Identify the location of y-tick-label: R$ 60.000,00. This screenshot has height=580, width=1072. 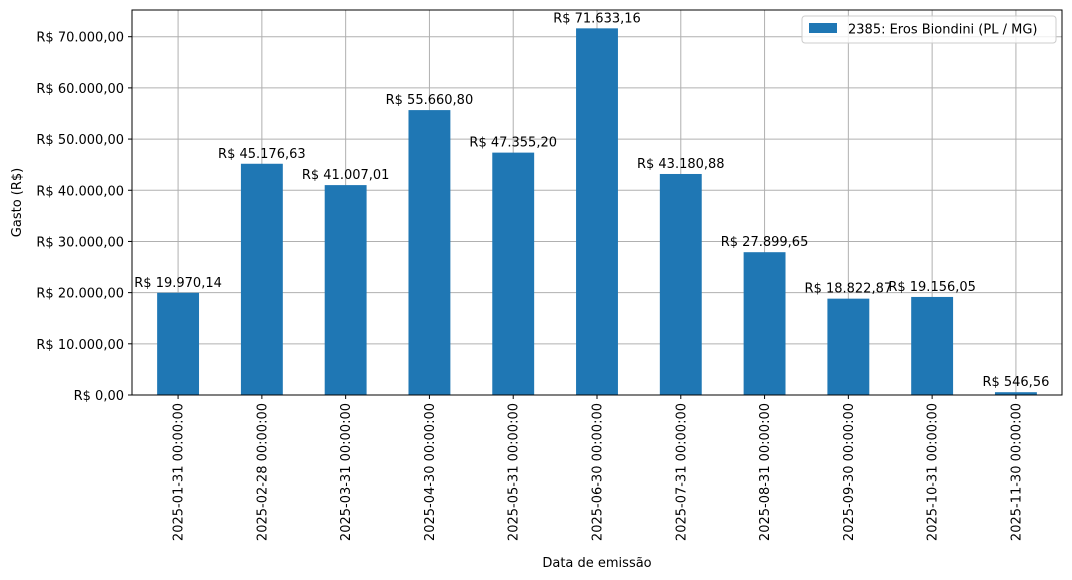
(80, 89).